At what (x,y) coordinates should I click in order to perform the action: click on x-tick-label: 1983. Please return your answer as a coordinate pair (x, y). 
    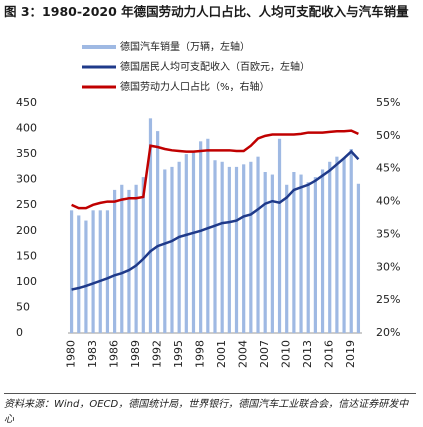
    Looking at the image, I should click on (92, 354).